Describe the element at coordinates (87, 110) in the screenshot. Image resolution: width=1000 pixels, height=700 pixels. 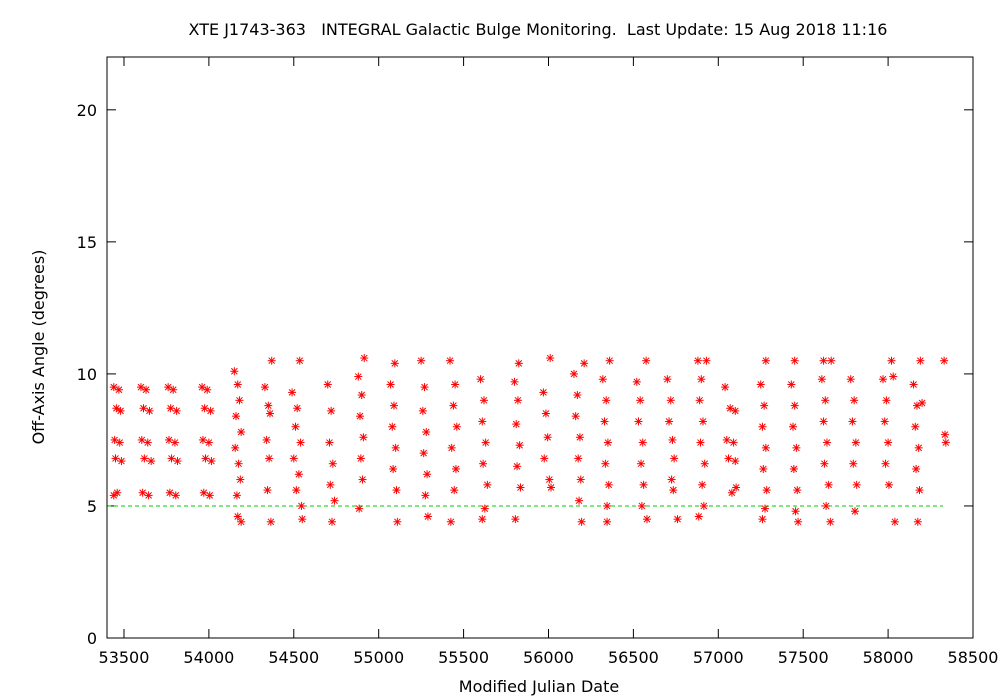
I see `y-tick-label: 20` at that location.